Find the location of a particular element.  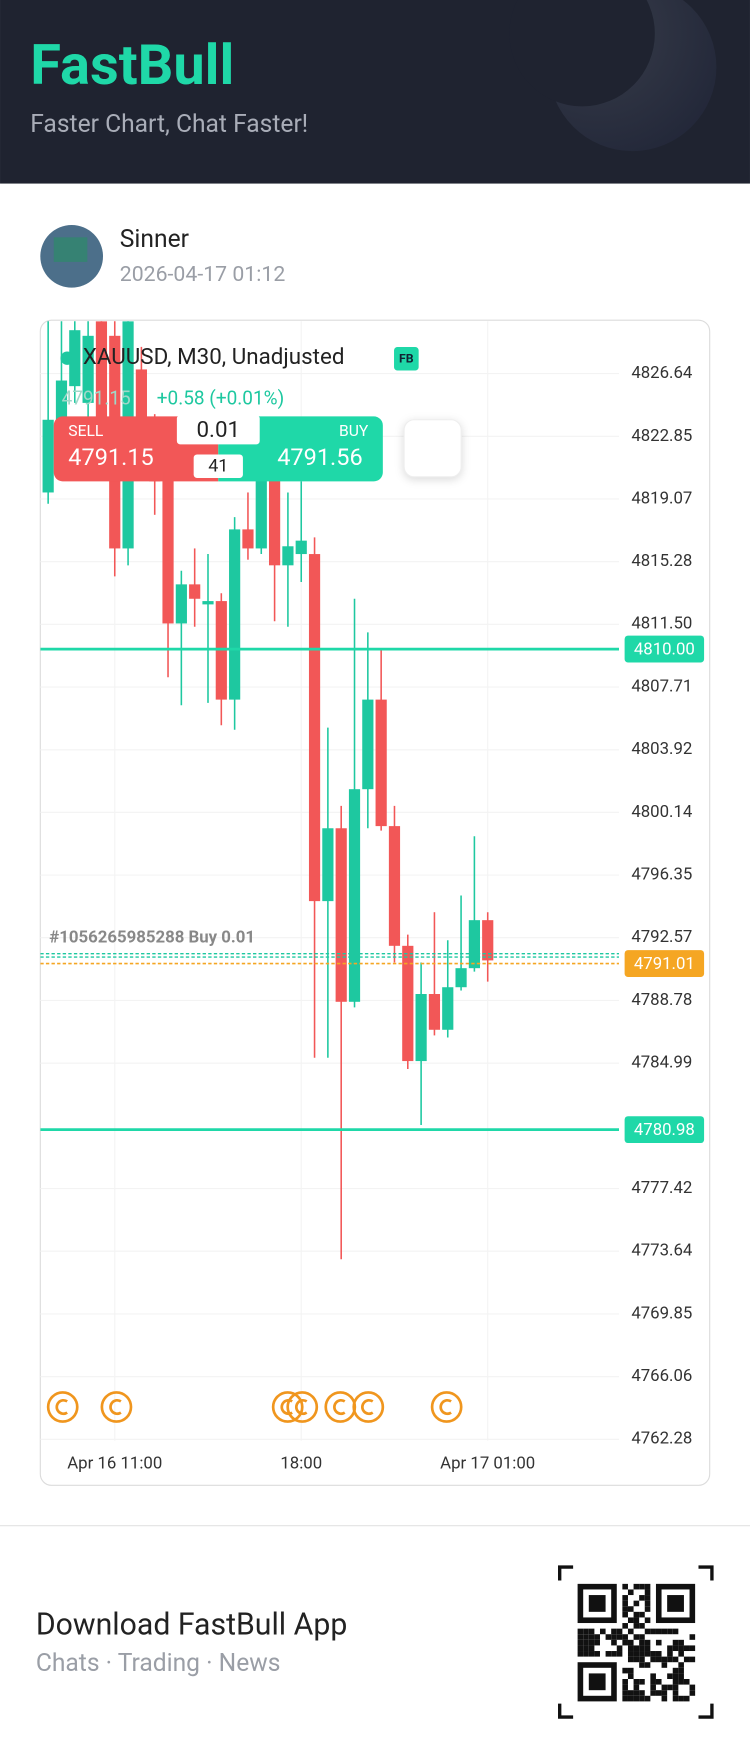

price-change: +0.58 (+0.01%) is located at coordinates (221, 398).